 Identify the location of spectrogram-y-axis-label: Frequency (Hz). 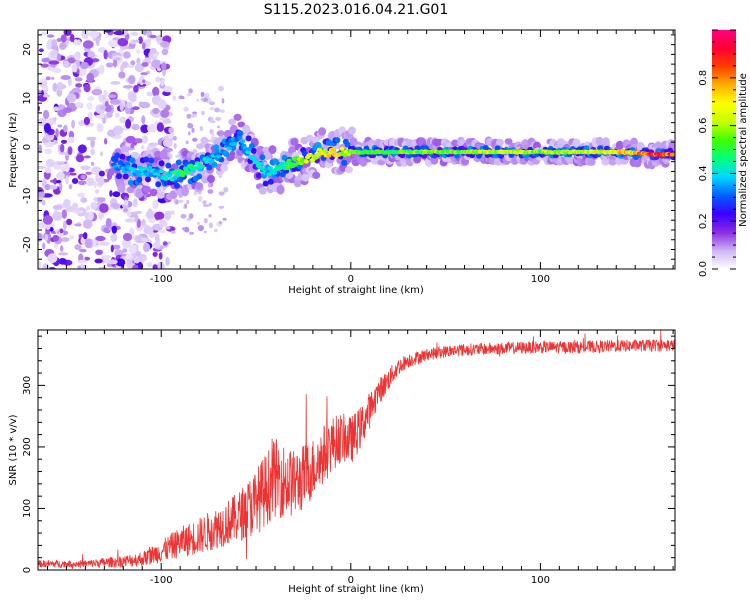
(13, 150).